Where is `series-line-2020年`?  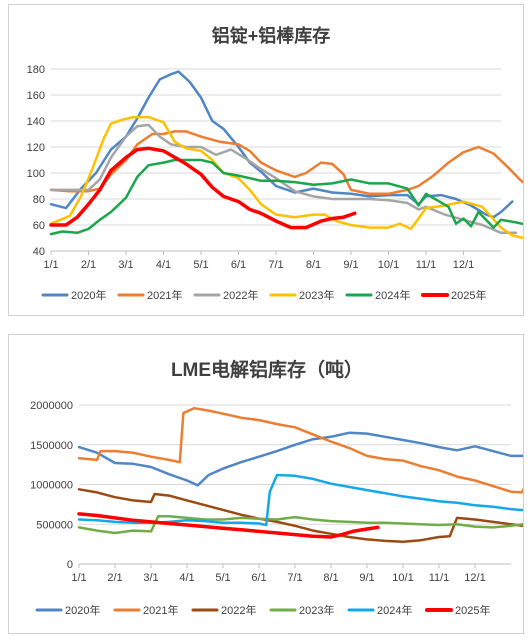
series-line-2020年 is located at coordinates (300, 459).